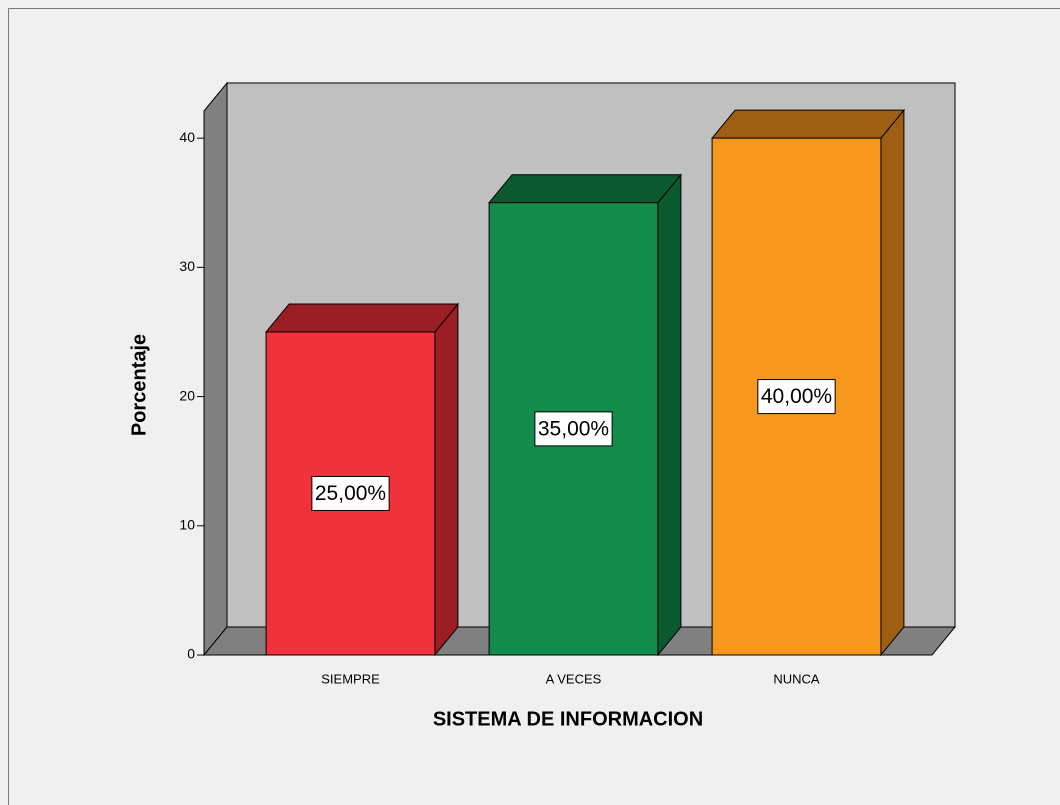 Image resolution: width=1060 pixels, height=805 pixels. I want to click on left-wall, so click(215, 369).